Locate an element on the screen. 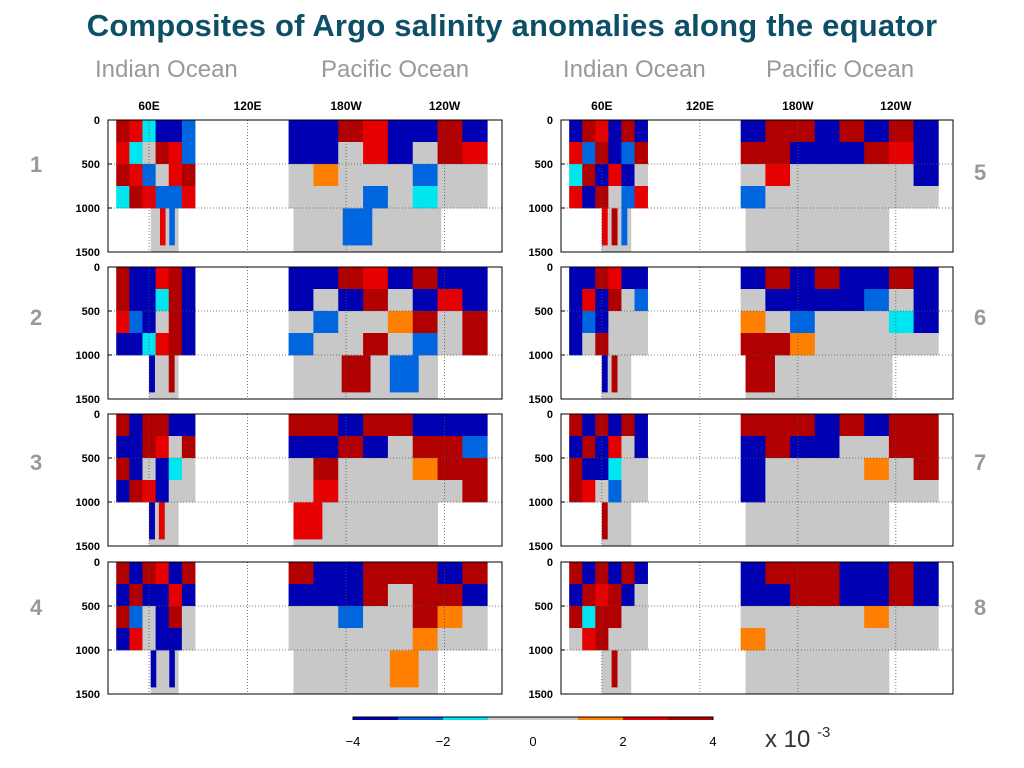 Image resolution: width=1024 pixels, height=768 pixels. y-tick-label: 500 is located at coordinates (544, 312).